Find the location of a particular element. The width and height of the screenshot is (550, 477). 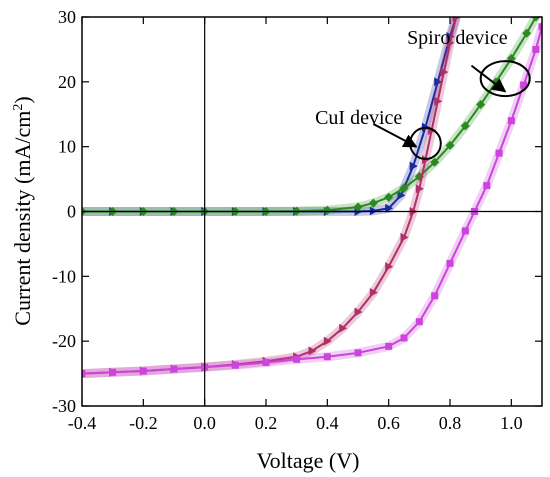

y-tick-label: 10 is located at coordinates (67, 147).